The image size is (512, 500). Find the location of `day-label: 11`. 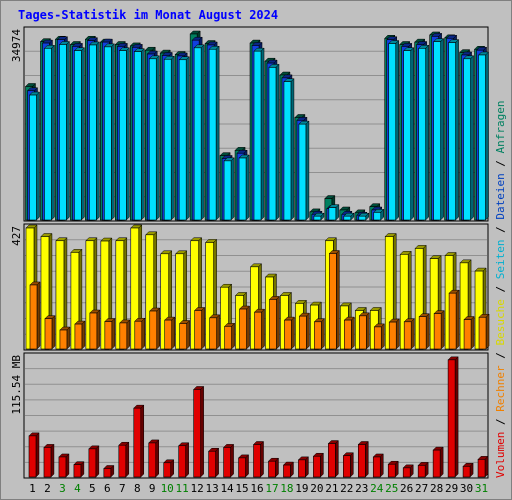

day-label: 11 is located at coordinates (182, 488).